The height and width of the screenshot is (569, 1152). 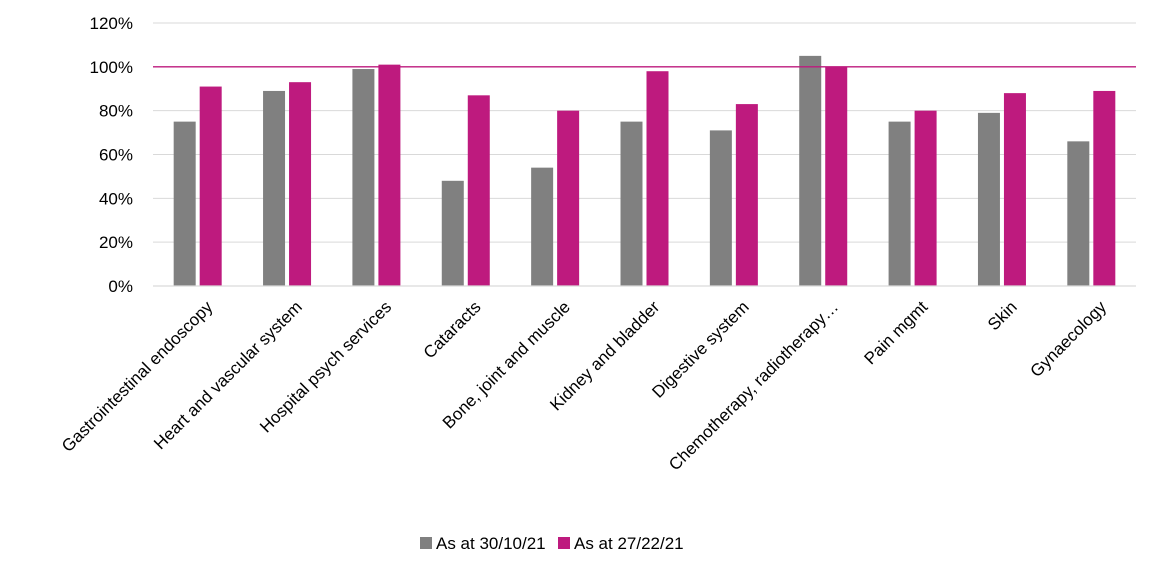 I want to click on y-tick-label: 40%, so click(x=116, y=198).